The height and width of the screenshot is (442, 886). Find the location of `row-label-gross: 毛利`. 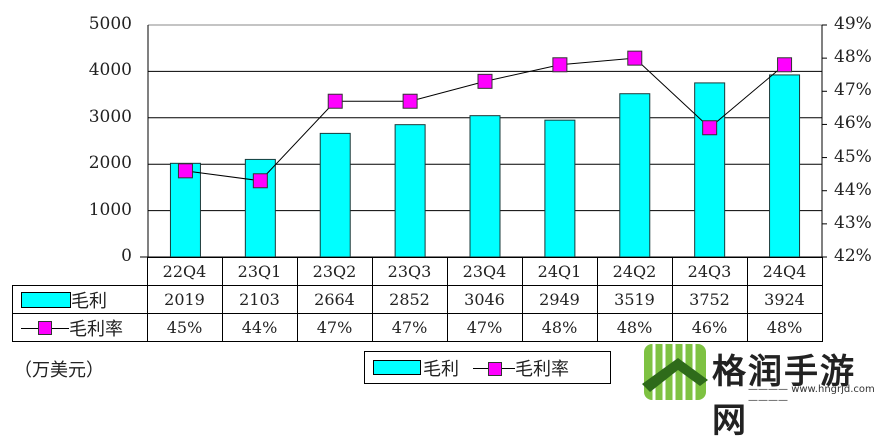

row-label-gross: 毛利 is located at coordinates (80, 299).